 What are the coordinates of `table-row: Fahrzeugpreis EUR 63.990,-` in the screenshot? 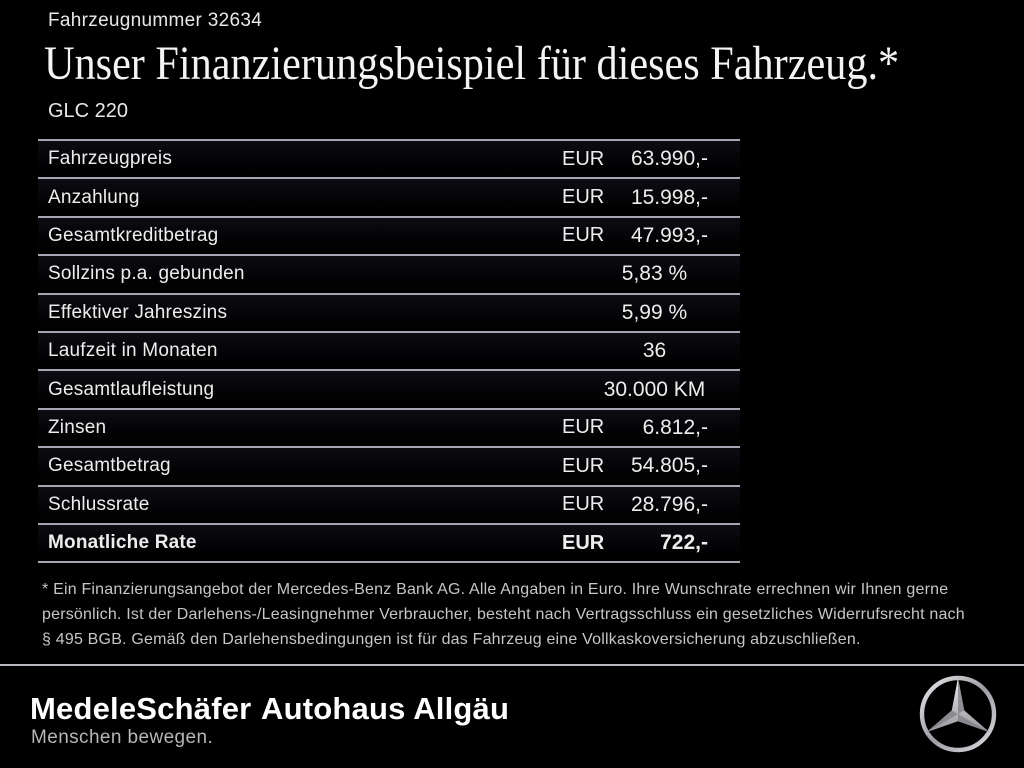 It's located at (389, 158).